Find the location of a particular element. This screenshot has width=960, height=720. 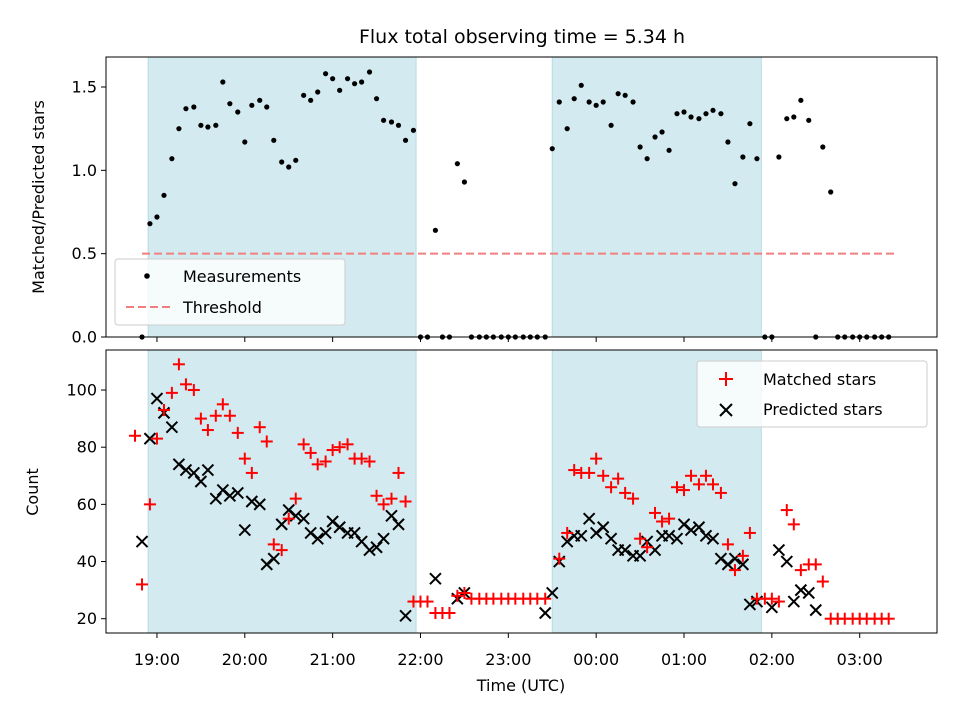

legend-matched-label: Matched stars is located at coordinates (819, 379).